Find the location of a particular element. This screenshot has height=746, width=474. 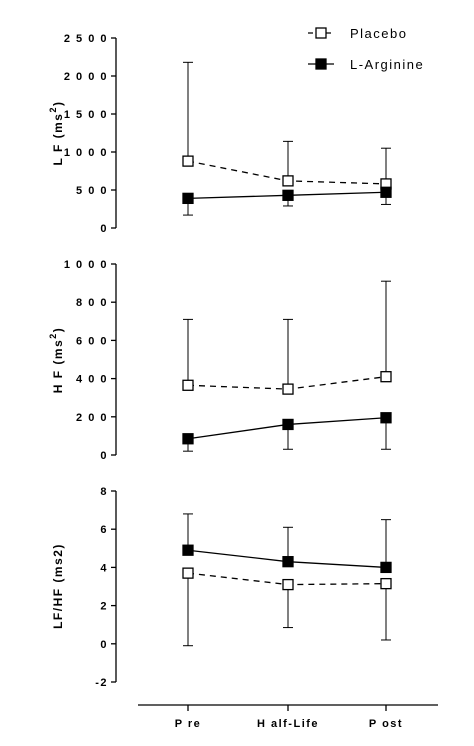

y-tick-label: 2 0 0 is located at coordinates (92, 418).